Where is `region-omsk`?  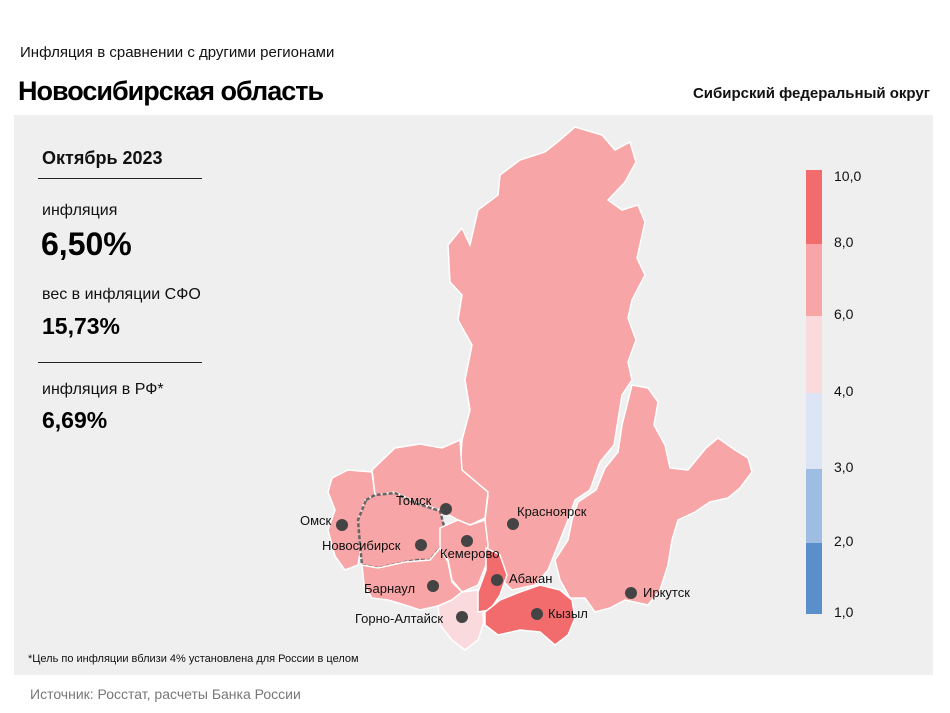
region-omsk is located at coordinates (351, 520).